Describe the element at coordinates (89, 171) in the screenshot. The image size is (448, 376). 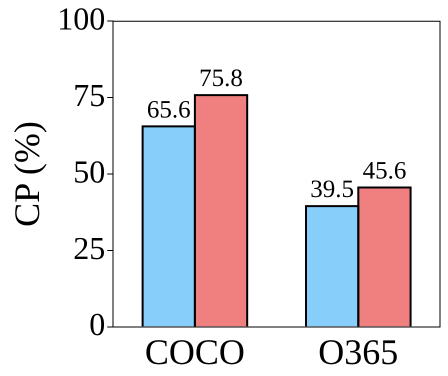
I see `y-tick-label: 50` at that location.